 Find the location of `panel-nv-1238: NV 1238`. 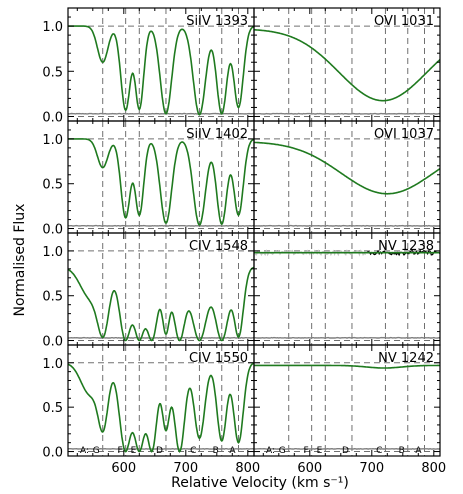

panel-nv-1238: NV 1238 is located at coordinates (347, 289).